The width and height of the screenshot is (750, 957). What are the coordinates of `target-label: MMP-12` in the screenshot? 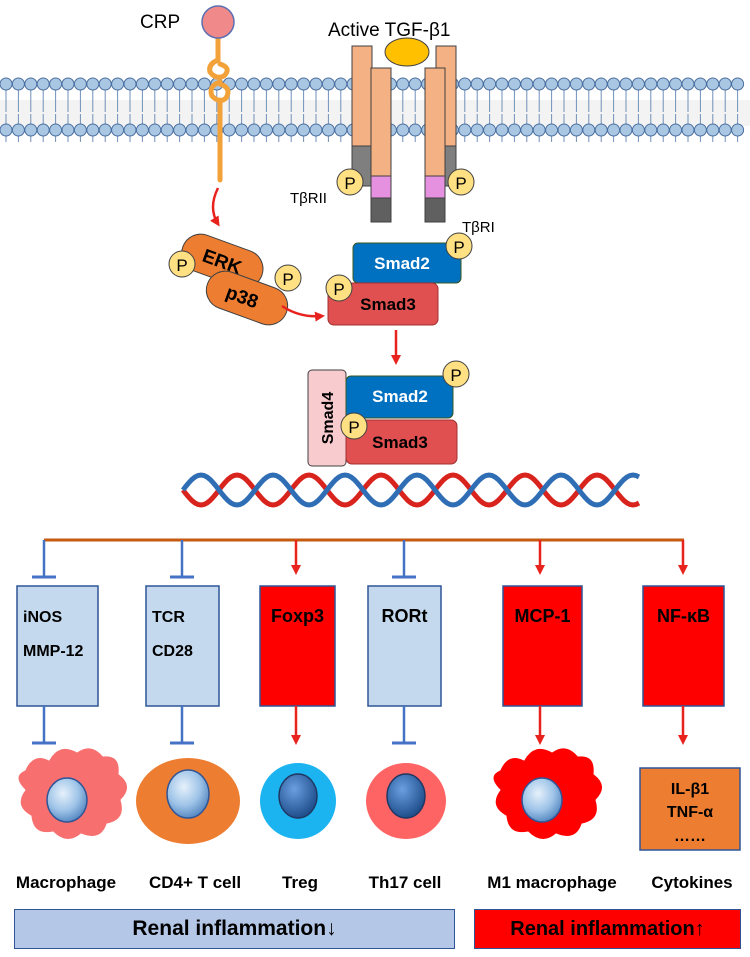 It's located at (53, 651).